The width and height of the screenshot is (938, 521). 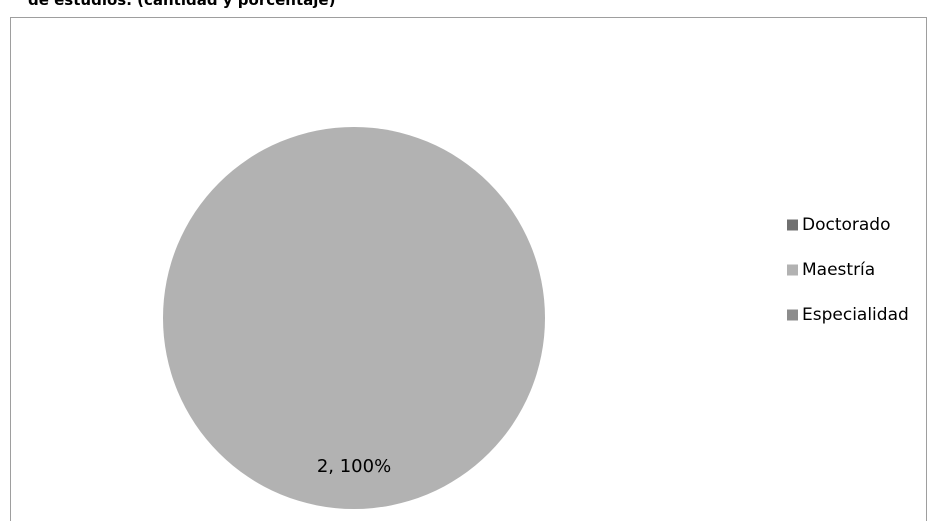 I want to click on legend-swatch-especialidad, so click(x=792, y=315).